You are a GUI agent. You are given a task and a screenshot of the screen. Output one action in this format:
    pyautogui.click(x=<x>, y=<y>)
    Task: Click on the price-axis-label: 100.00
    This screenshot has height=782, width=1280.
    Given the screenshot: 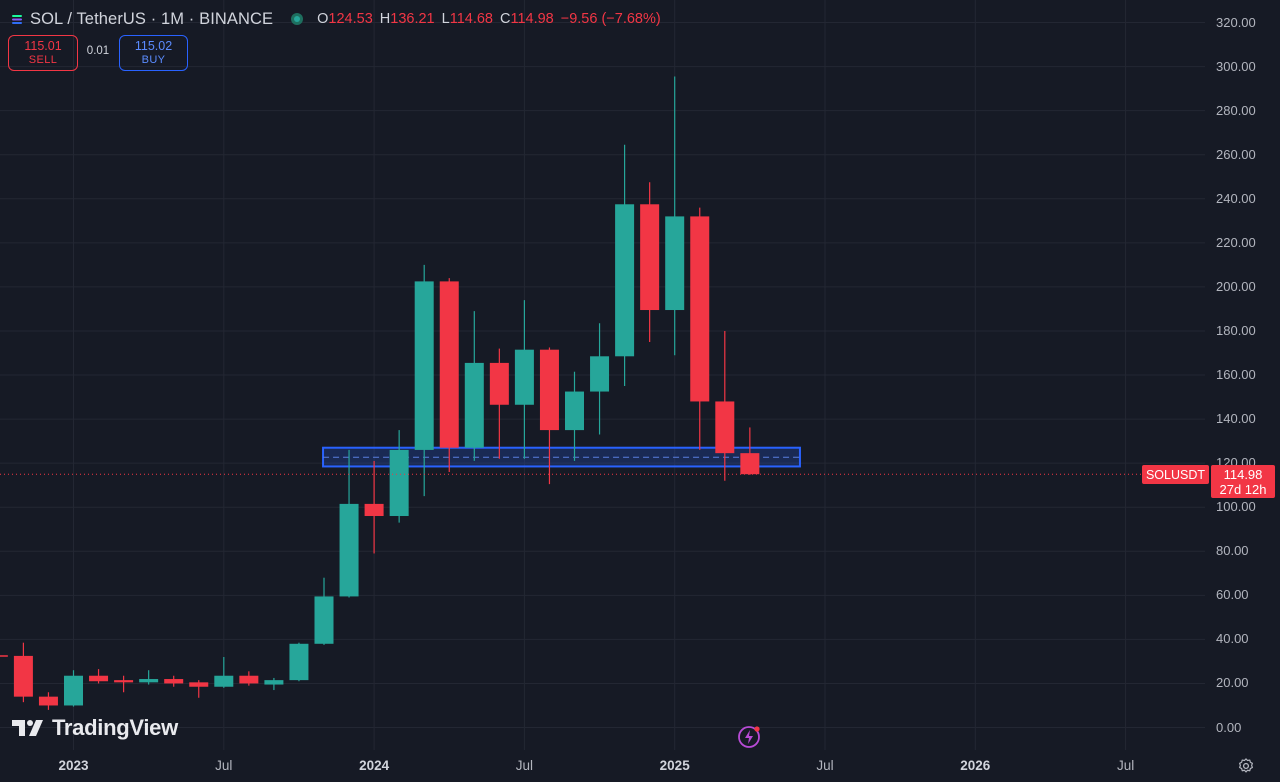 What is the action you would take?
    pyautogui.click(x=1236, y=507)
    